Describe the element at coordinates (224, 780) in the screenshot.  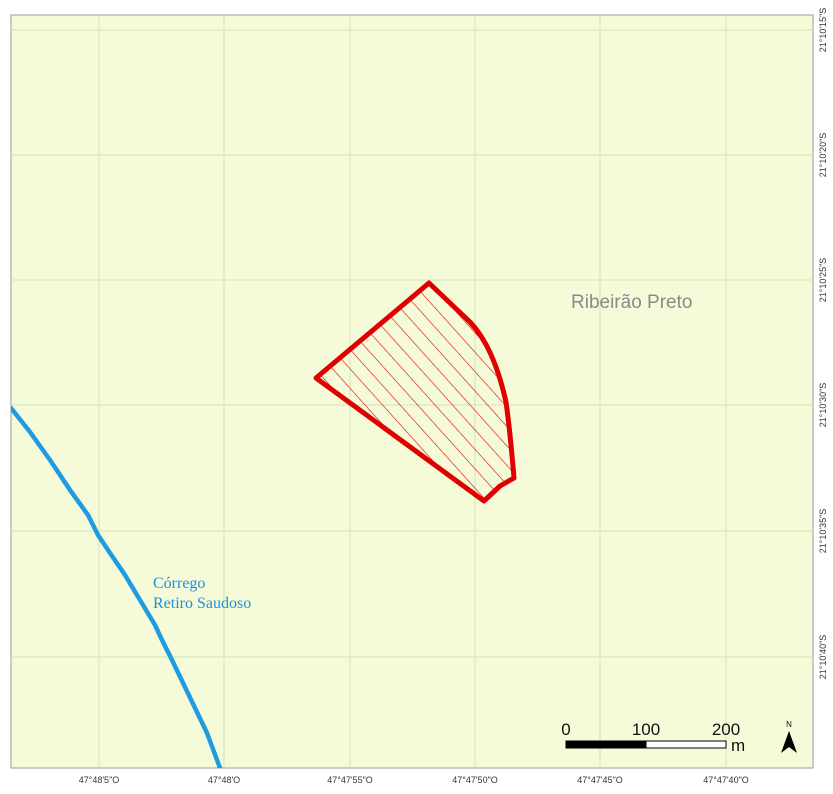
I see `longitude-label: 47°48'O` at that location.